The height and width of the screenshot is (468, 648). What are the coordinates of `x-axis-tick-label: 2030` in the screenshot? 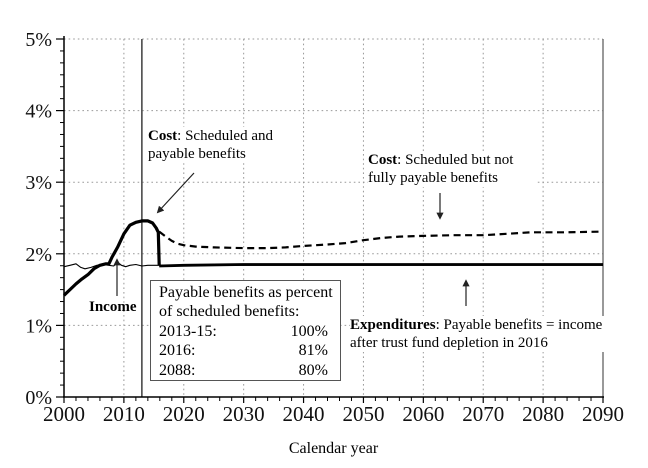 It's located at (244, 414).